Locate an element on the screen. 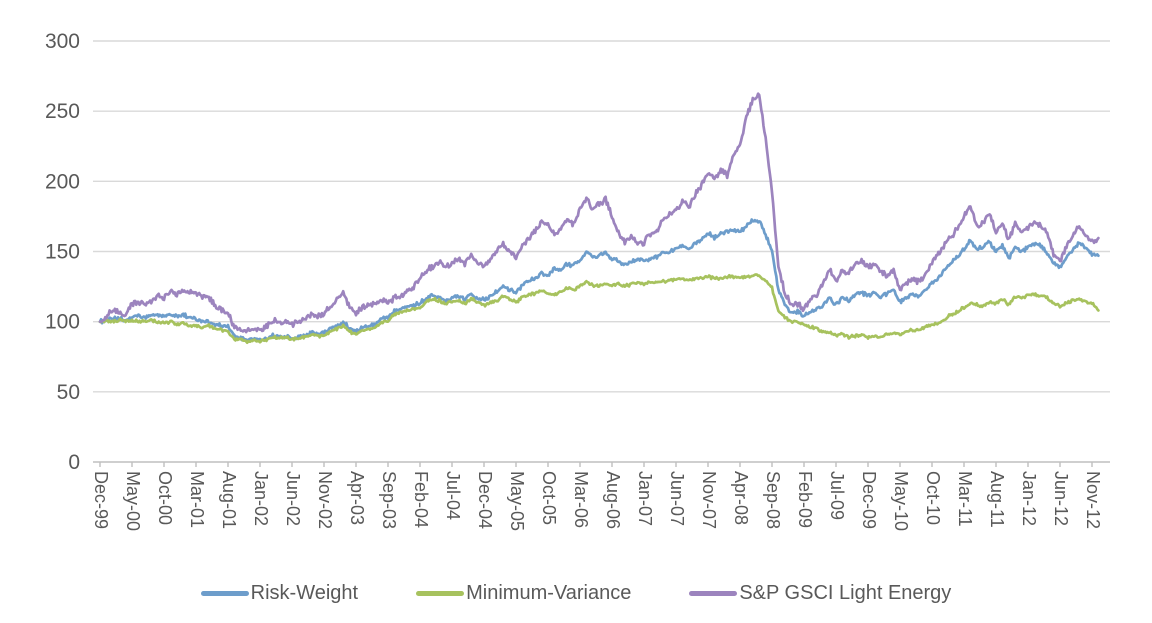 This screenshot has width=1152, height=623. x-tick-label: Jan-07 is located at coordinates (645, 498).